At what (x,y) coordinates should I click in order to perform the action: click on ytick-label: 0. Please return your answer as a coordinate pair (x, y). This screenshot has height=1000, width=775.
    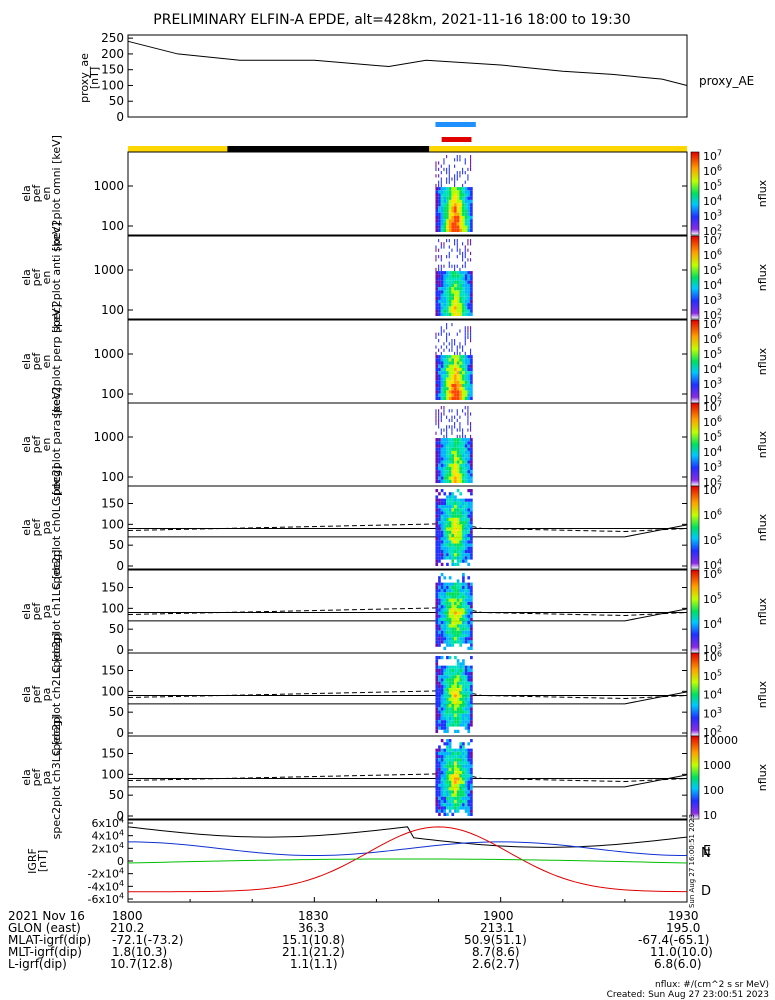
    Looking at the image, I should click on (120, 816).